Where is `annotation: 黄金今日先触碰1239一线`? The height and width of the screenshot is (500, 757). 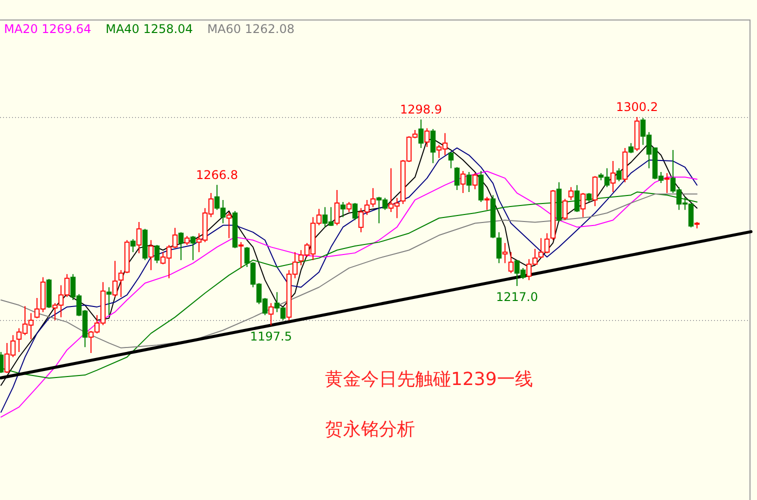
annotation: 黄金今日先触碰1239一线 is located at coordinates (429, 379).